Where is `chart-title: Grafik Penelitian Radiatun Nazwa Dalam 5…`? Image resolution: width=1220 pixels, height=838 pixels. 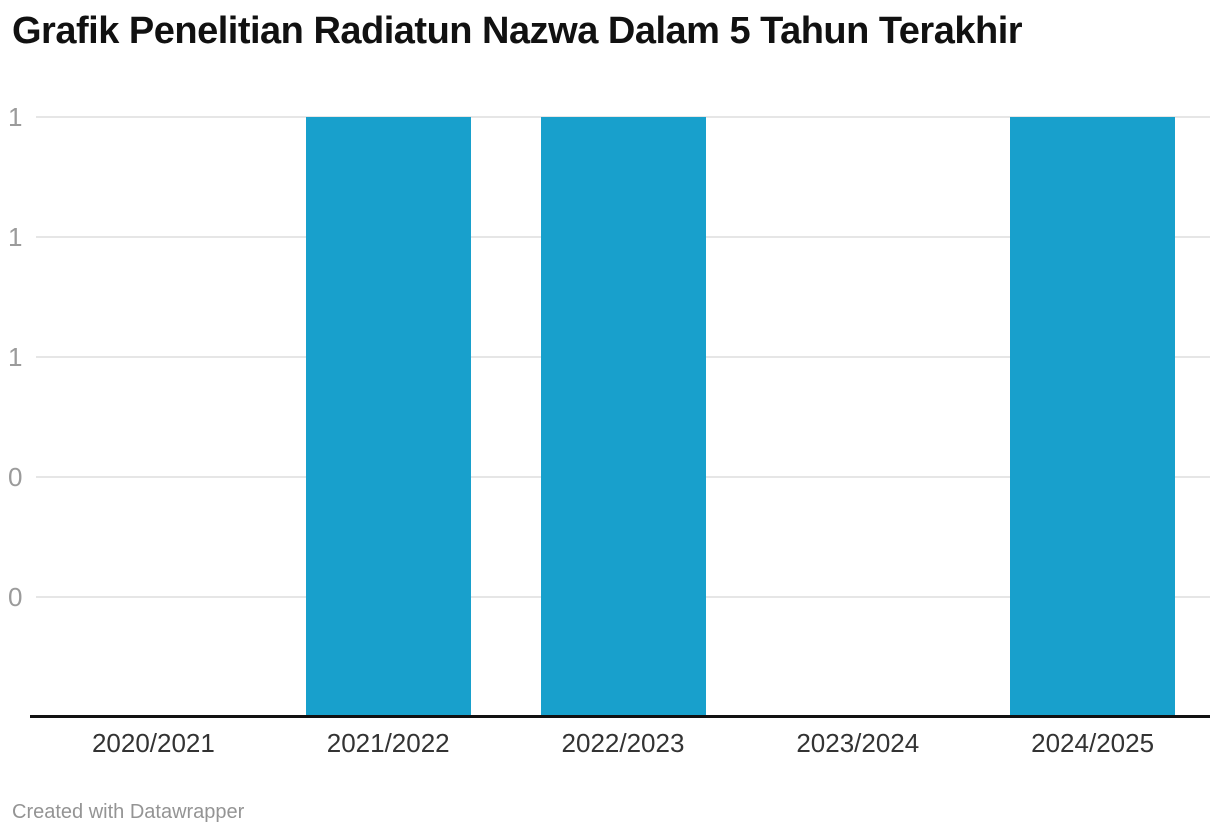 chart-title: Grafik Penelitian Radiatun Nazwa Dalam 5… is located at coordinates (517, 31).